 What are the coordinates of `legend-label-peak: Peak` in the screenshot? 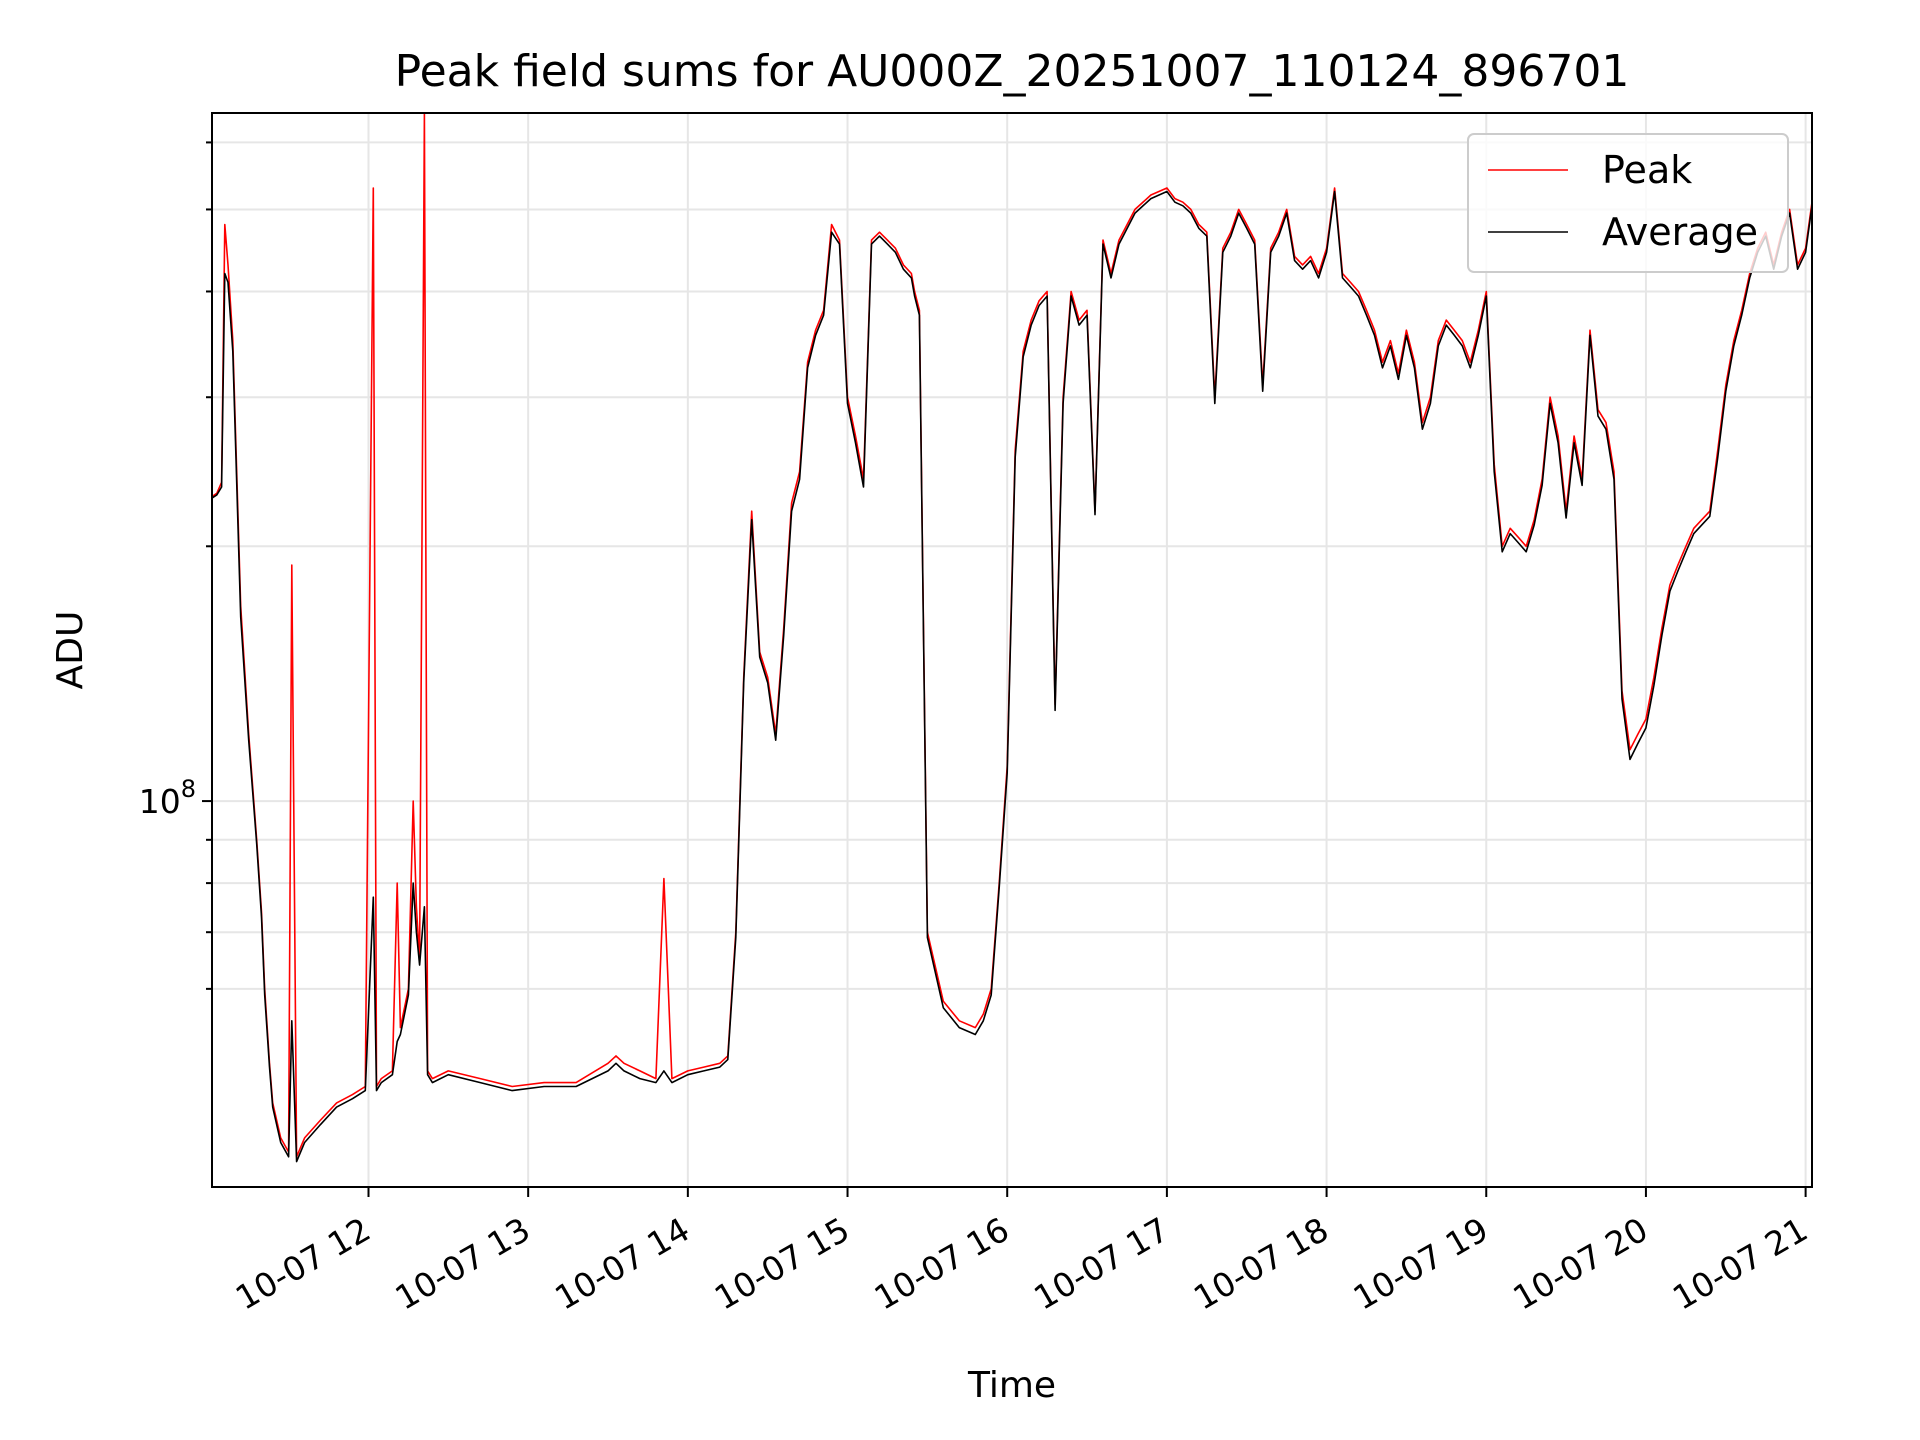 It's located at (1647, 170).